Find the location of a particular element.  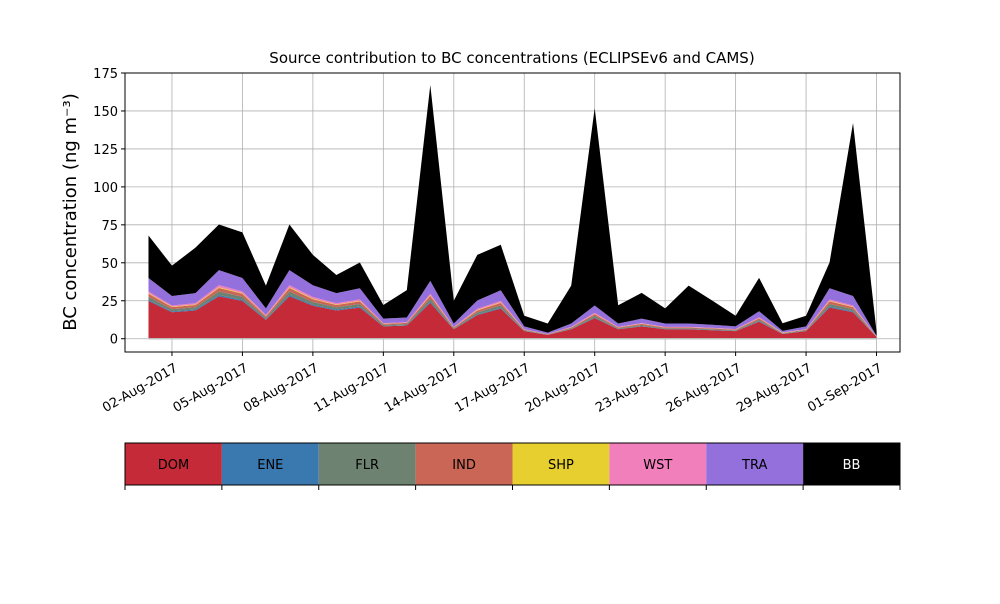

y-tick-label: 125 is located at coordinates (105, 150).